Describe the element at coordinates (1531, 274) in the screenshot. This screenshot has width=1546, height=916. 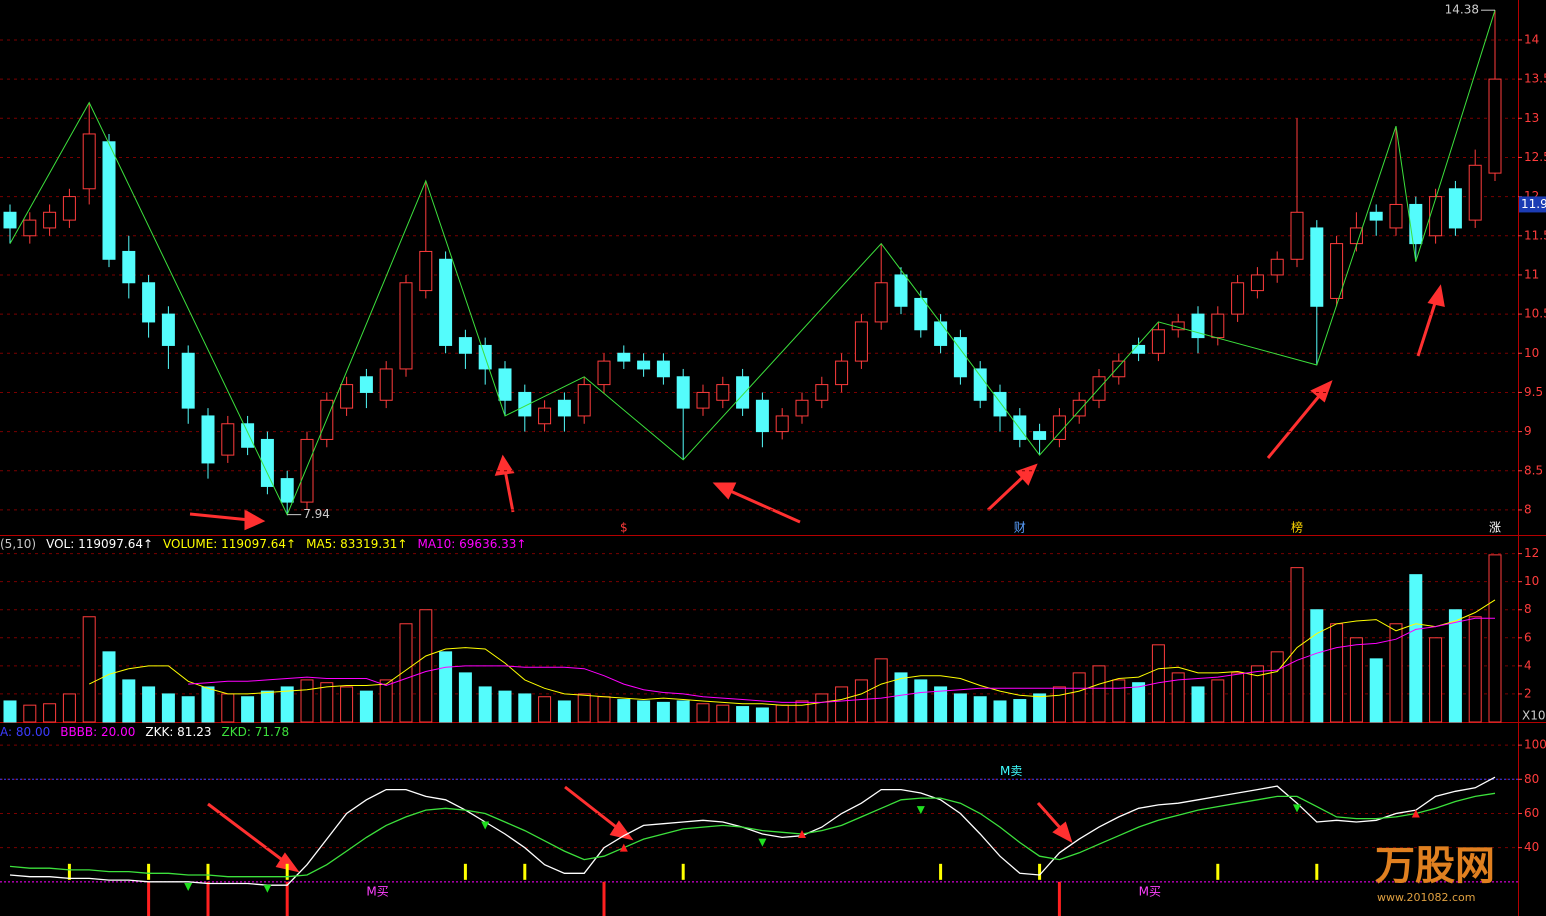
I see `y-tick-label: 11` at that location.